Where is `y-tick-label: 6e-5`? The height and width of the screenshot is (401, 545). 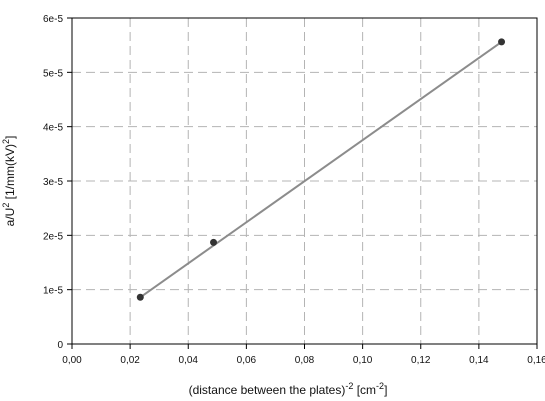
y-tick-label: 6e-5 is located at coordinates (53, 19).